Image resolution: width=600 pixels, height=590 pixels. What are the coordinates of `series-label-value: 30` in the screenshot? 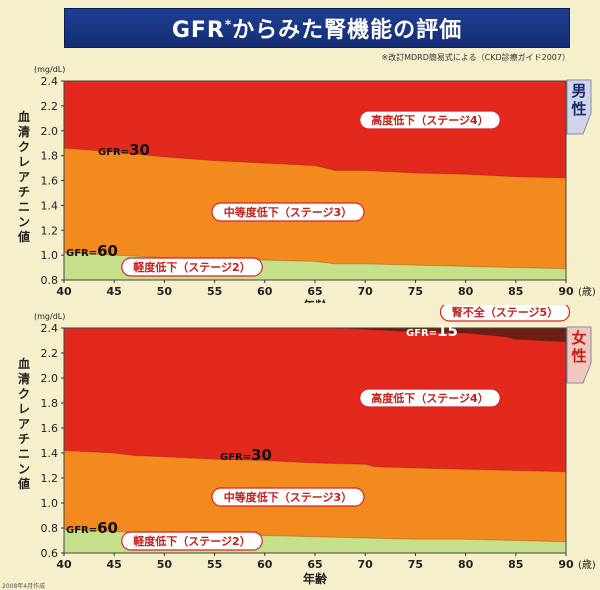 It's located at (139, 150).